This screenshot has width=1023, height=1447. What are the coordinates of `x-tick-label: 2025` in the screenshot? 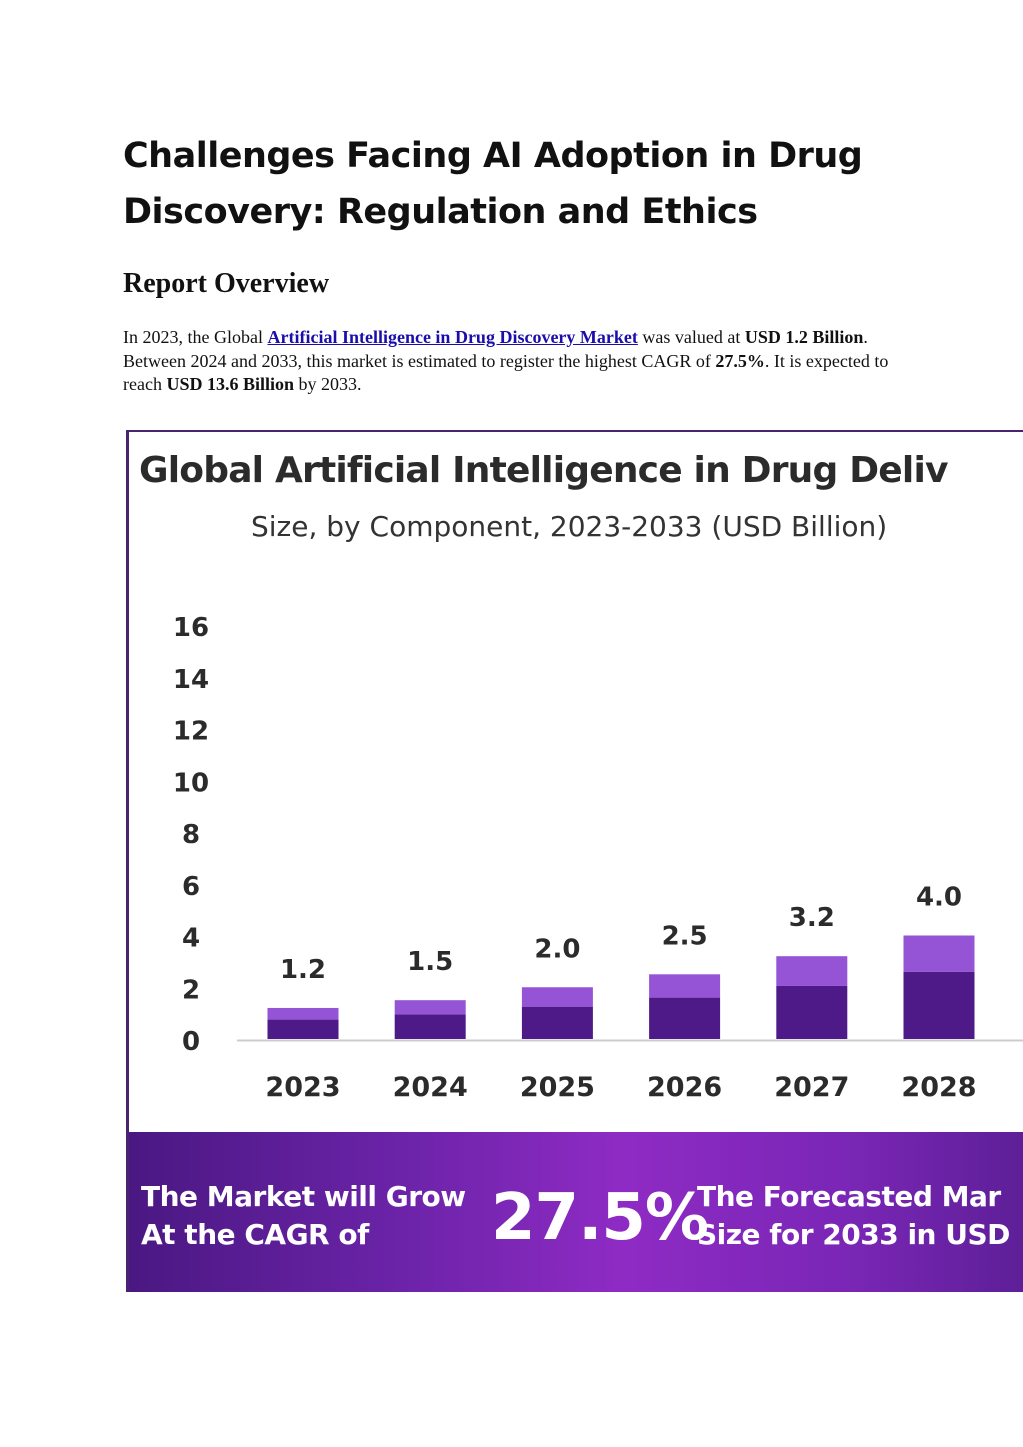 It's located at (557, 1087).